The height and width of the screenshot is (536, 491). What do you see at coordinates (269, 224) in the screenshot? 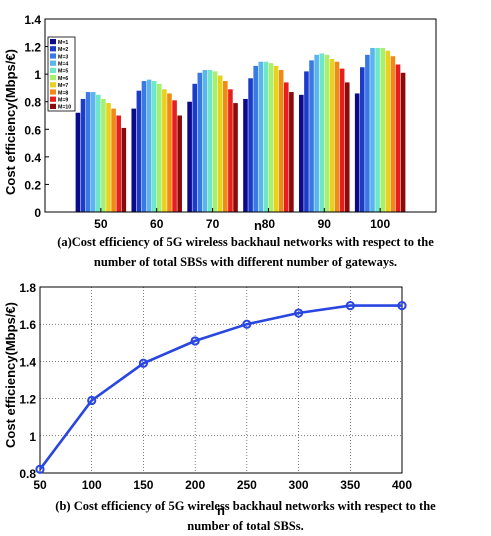
I see `x-tick-label: 80` at bounding box center [269, 224].